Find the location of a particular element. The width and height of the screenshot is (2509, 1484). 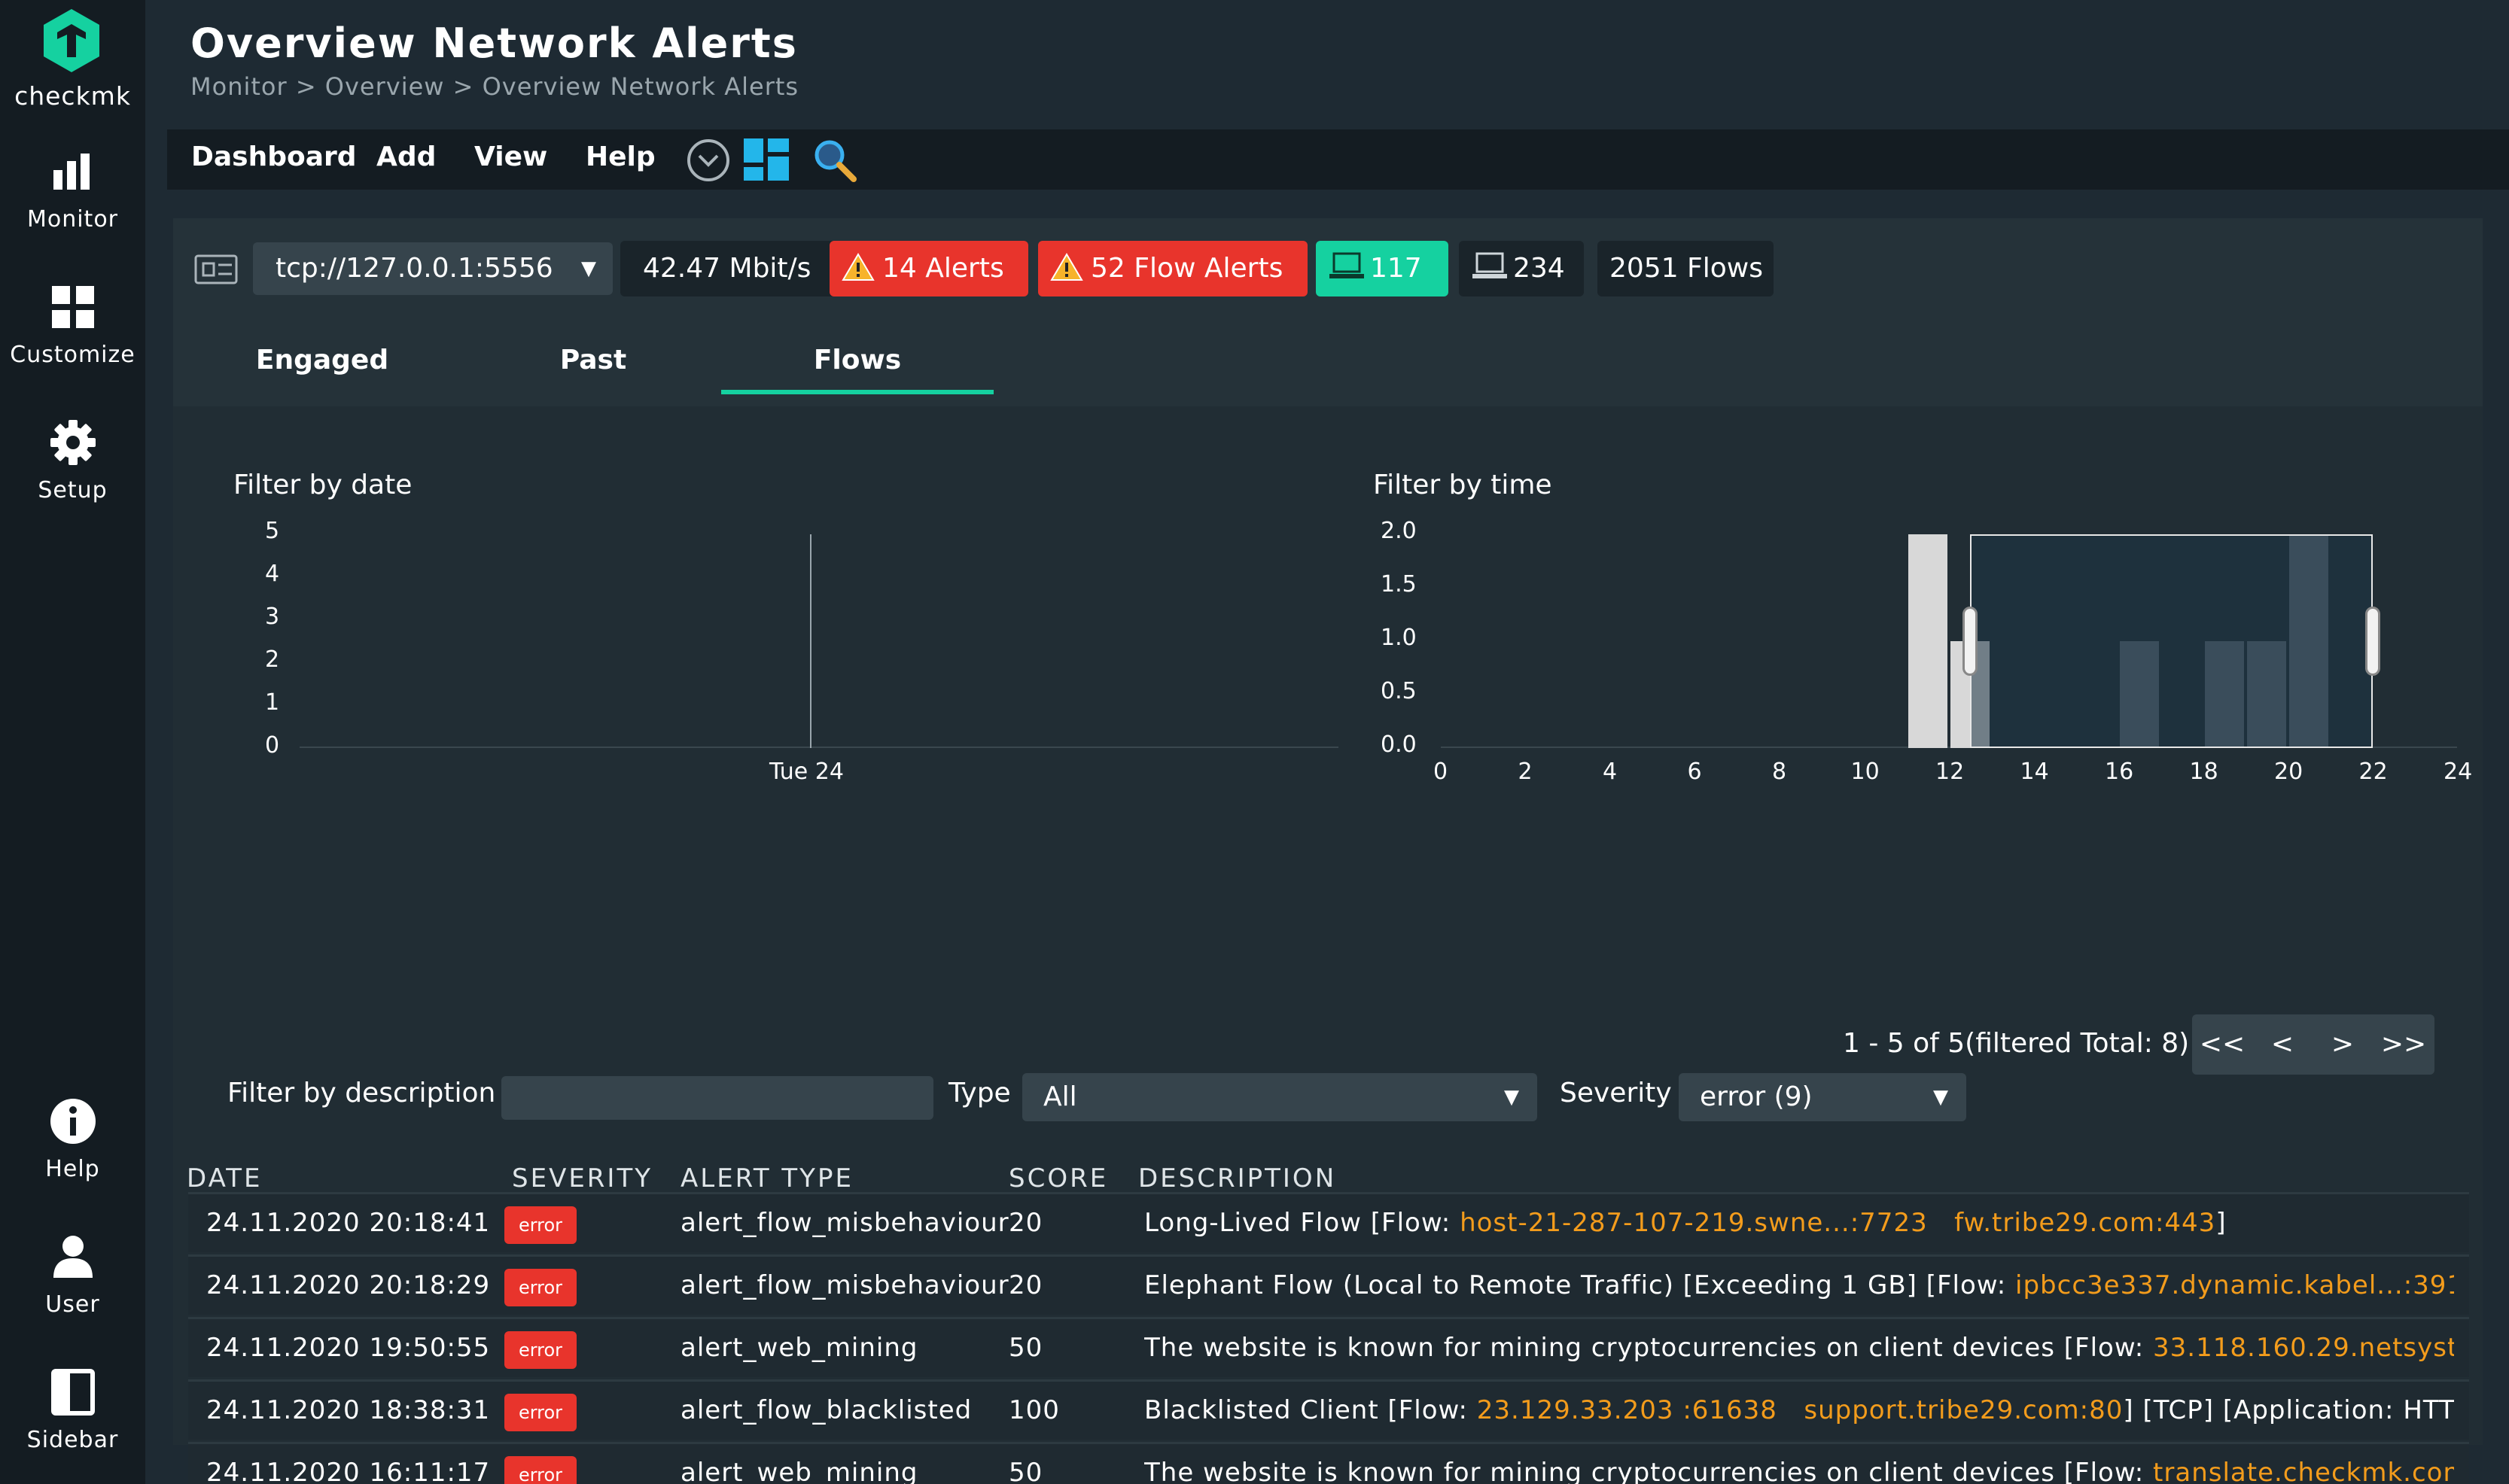

breadcrumb-item: Monitor is located at coordinates (239, 86).